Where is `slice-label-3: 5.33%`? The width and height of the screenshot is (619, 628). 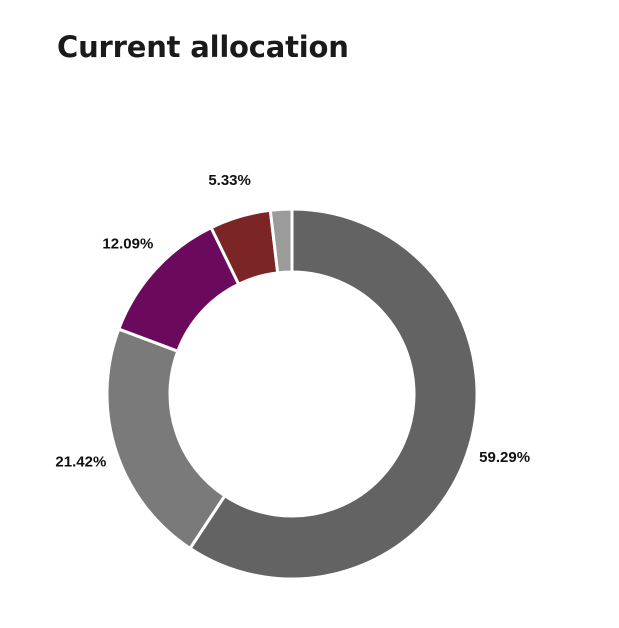
slice-label-3: 5.33% is located at coordinates (229, 180).